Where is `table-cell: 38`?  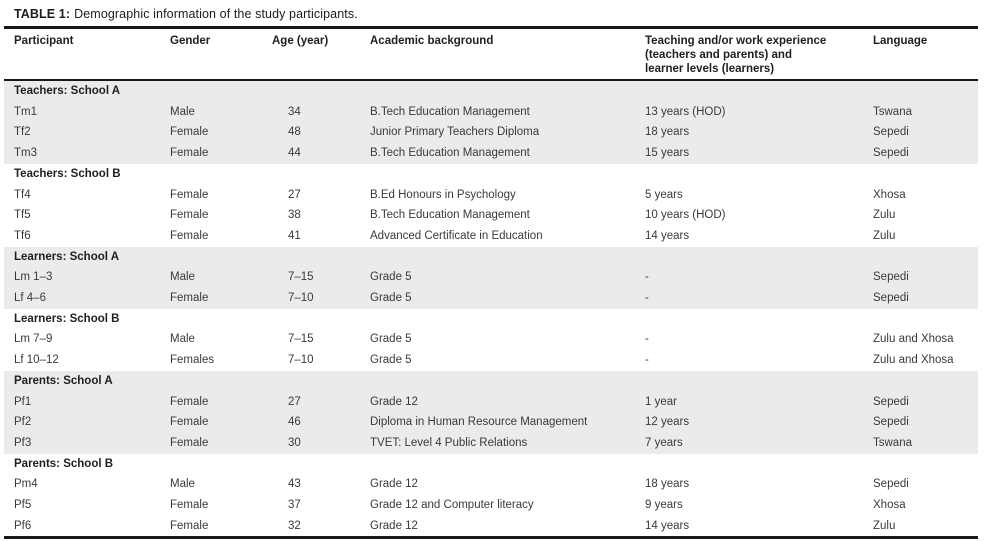 table-cell: 38 is located at coordinates (294, 215).